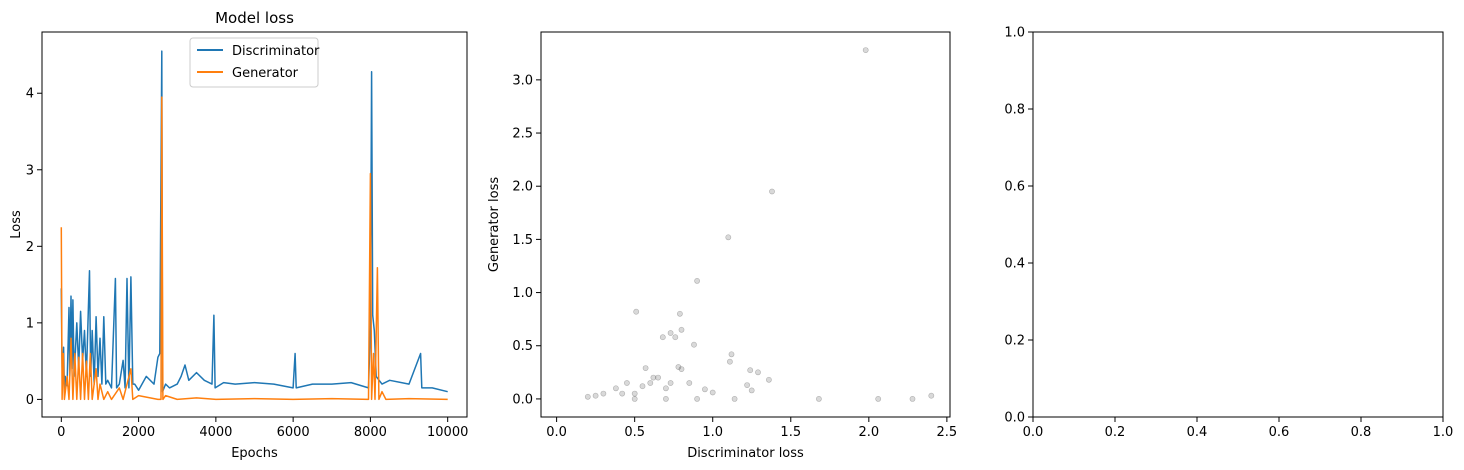 This screenshot has height=470, width=1464. Describe the element at coordinates (254, 18) in the screenshot. I see `chart-title: Model loss` at that location.